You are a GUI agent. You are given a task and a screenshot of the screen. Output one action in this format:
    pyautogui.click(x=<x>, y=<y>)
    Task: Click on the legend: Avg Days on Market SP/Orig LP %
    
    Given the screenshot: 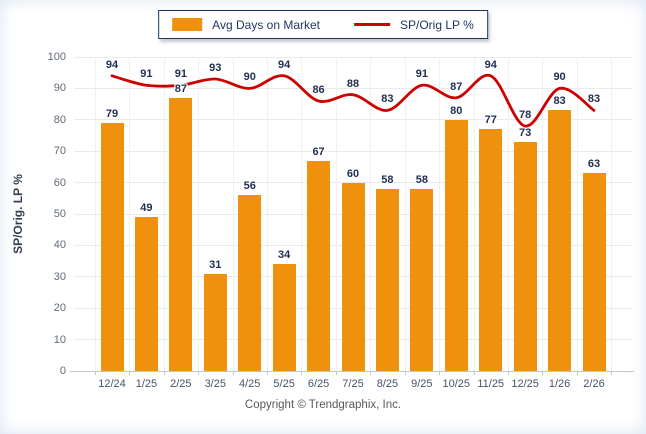 What is the action you would take?
    pyautogui.click(x=323, y=24)
    